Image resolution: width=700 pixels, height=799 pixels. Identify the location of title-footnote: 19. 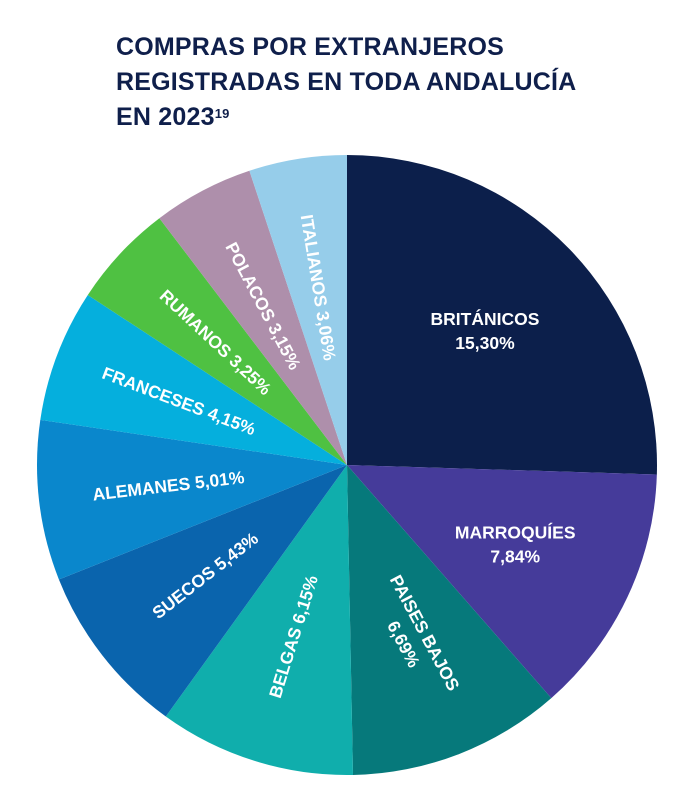
(222, 113).